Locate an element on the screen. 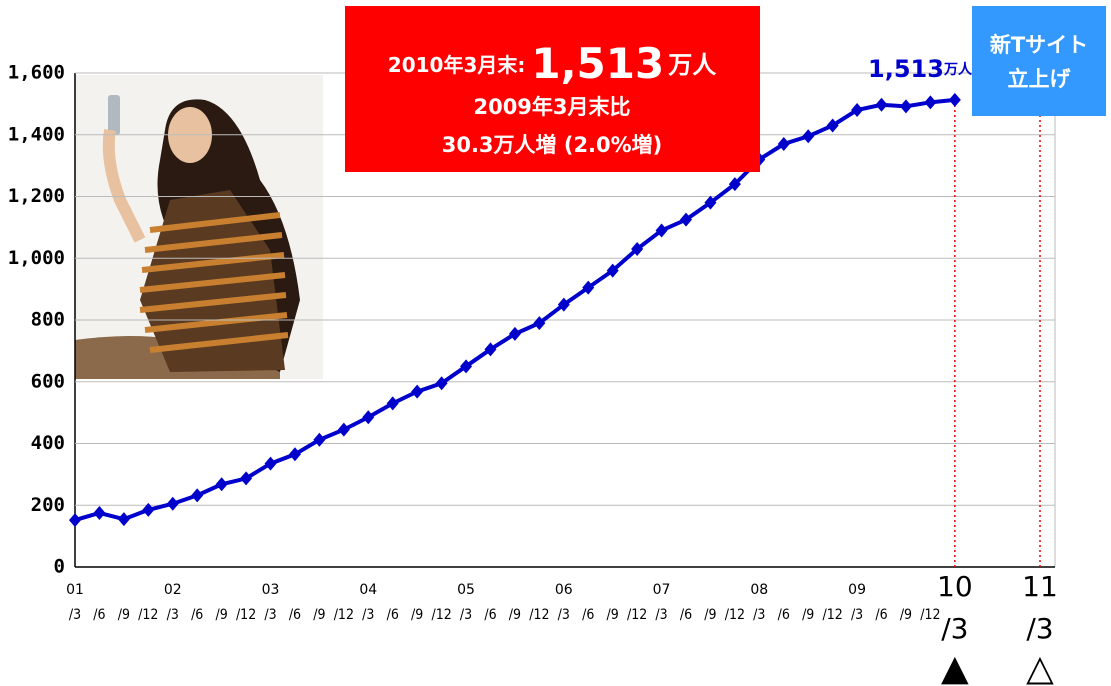  year-label: 02 is located at coordinates (173, 590).